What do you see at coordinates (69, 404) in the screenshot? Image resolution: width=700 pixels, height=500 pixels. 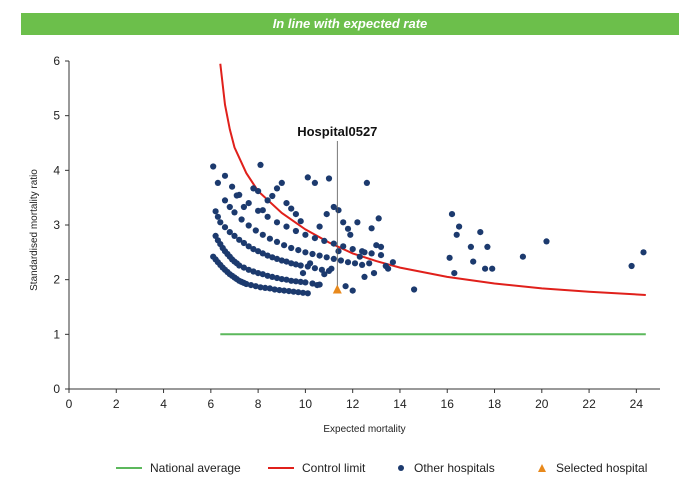 I see `x-tick-label: 0` at bounding box center [69, 404].